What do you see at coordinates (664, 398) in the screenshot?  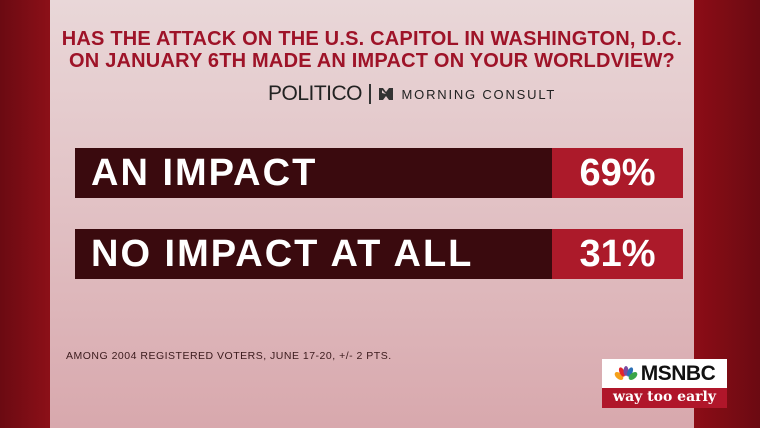 I see `show-name: way too early` at bounding box center [664, 398].